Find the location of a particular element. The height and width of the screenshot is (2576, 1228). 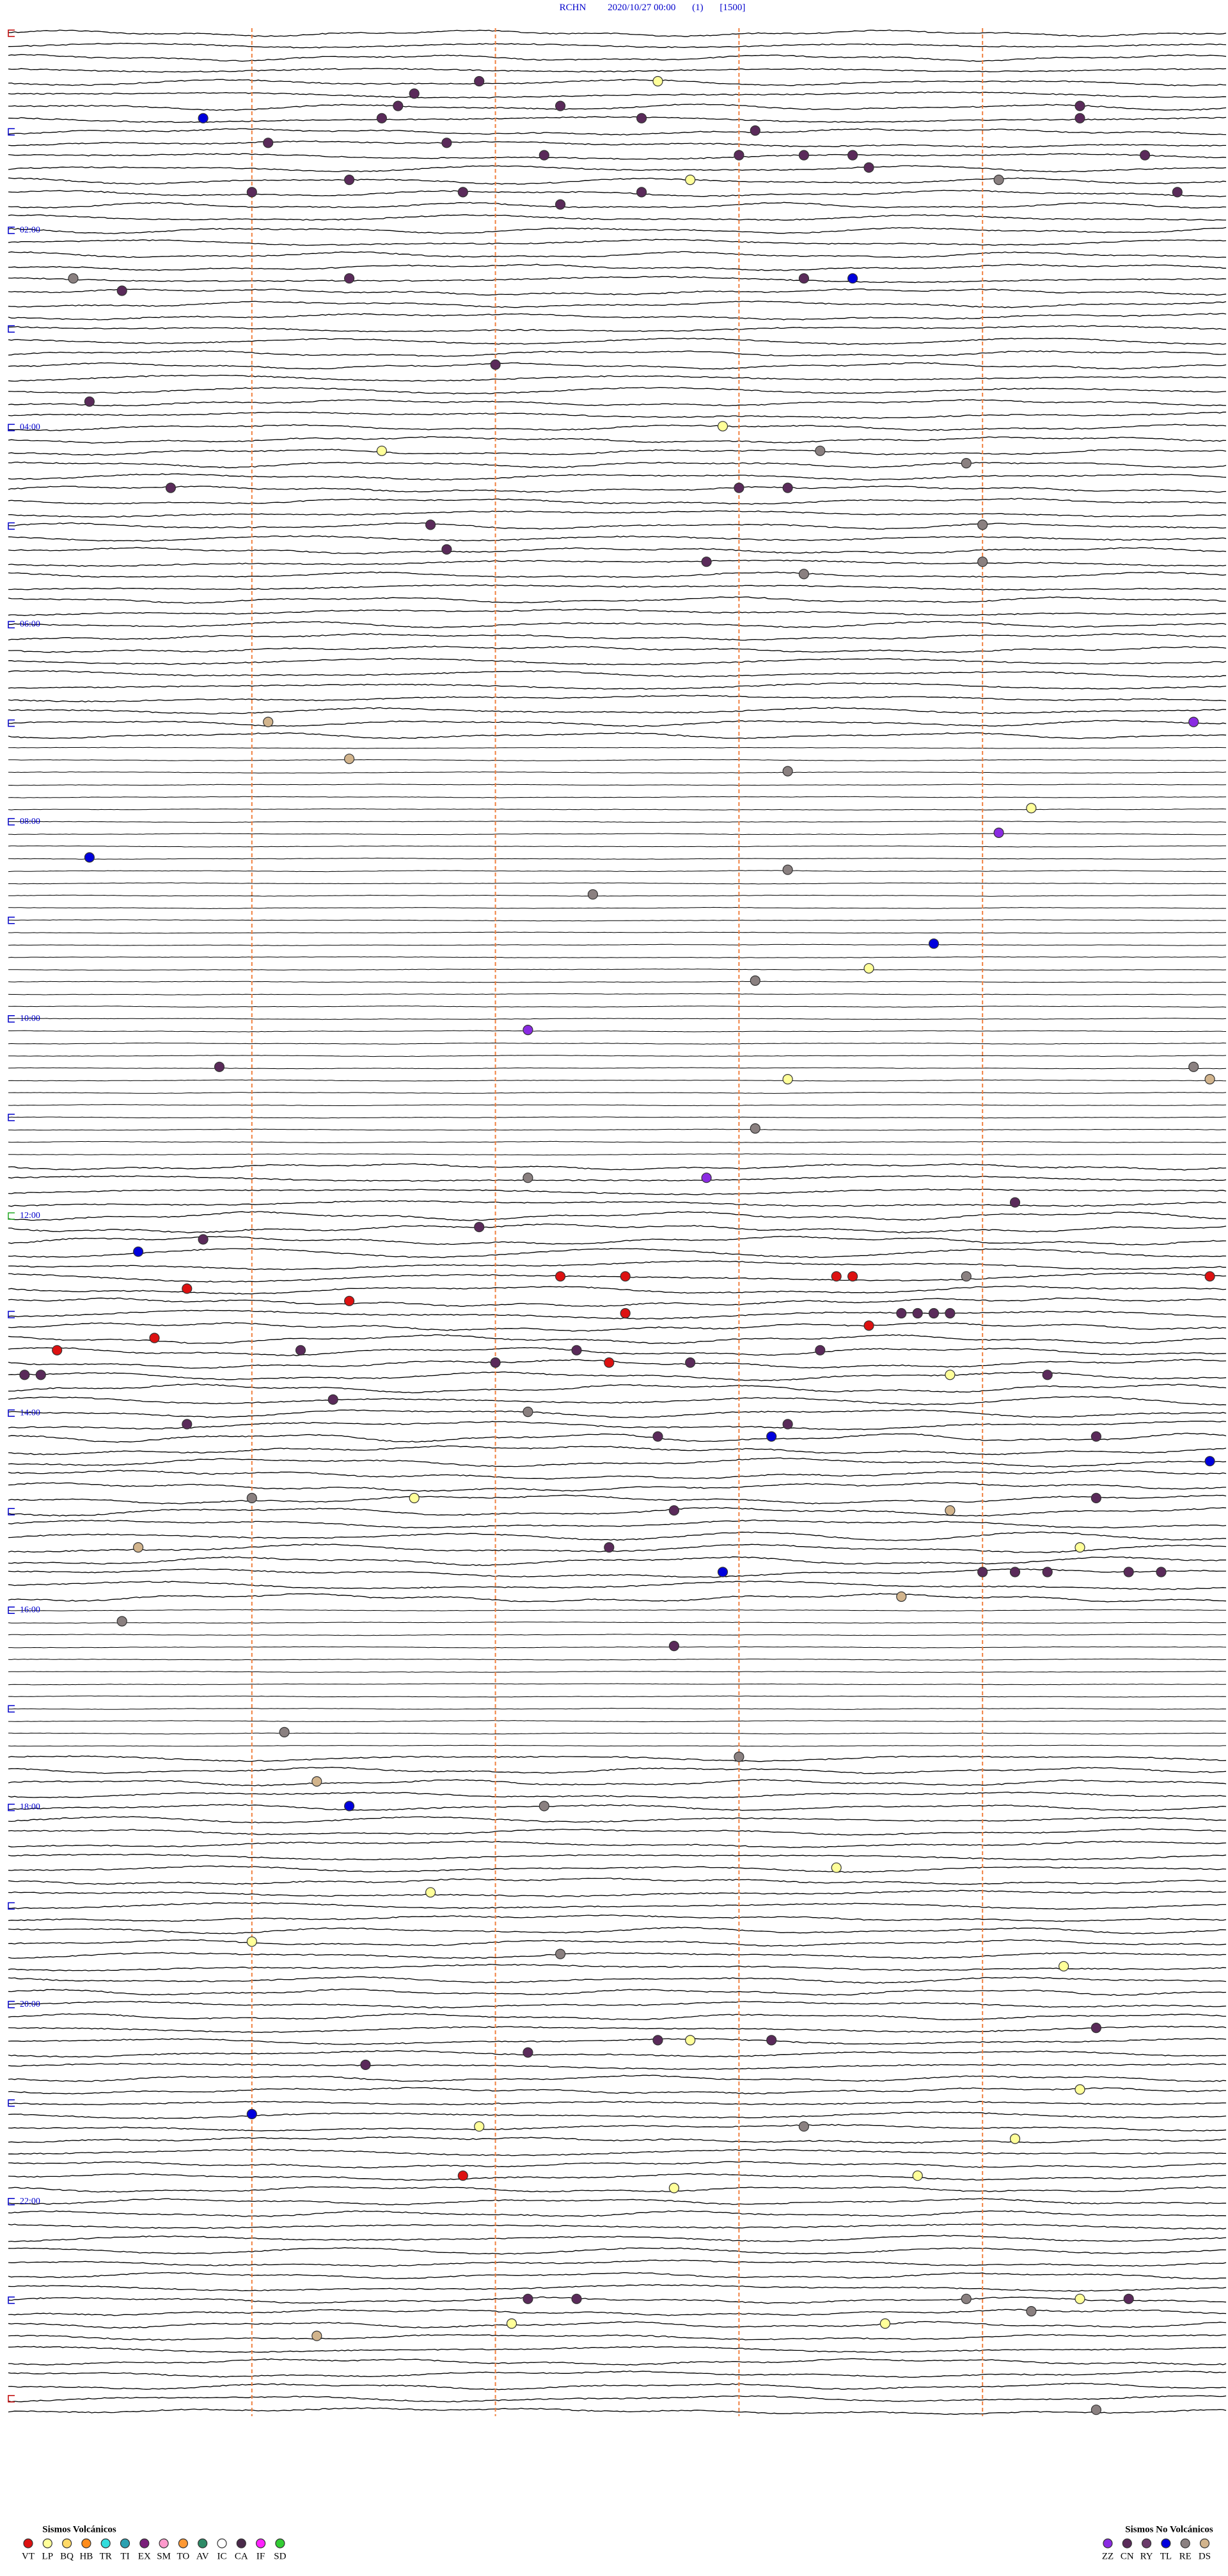

time-label: 02:00 is located at coordinates (30, 230).